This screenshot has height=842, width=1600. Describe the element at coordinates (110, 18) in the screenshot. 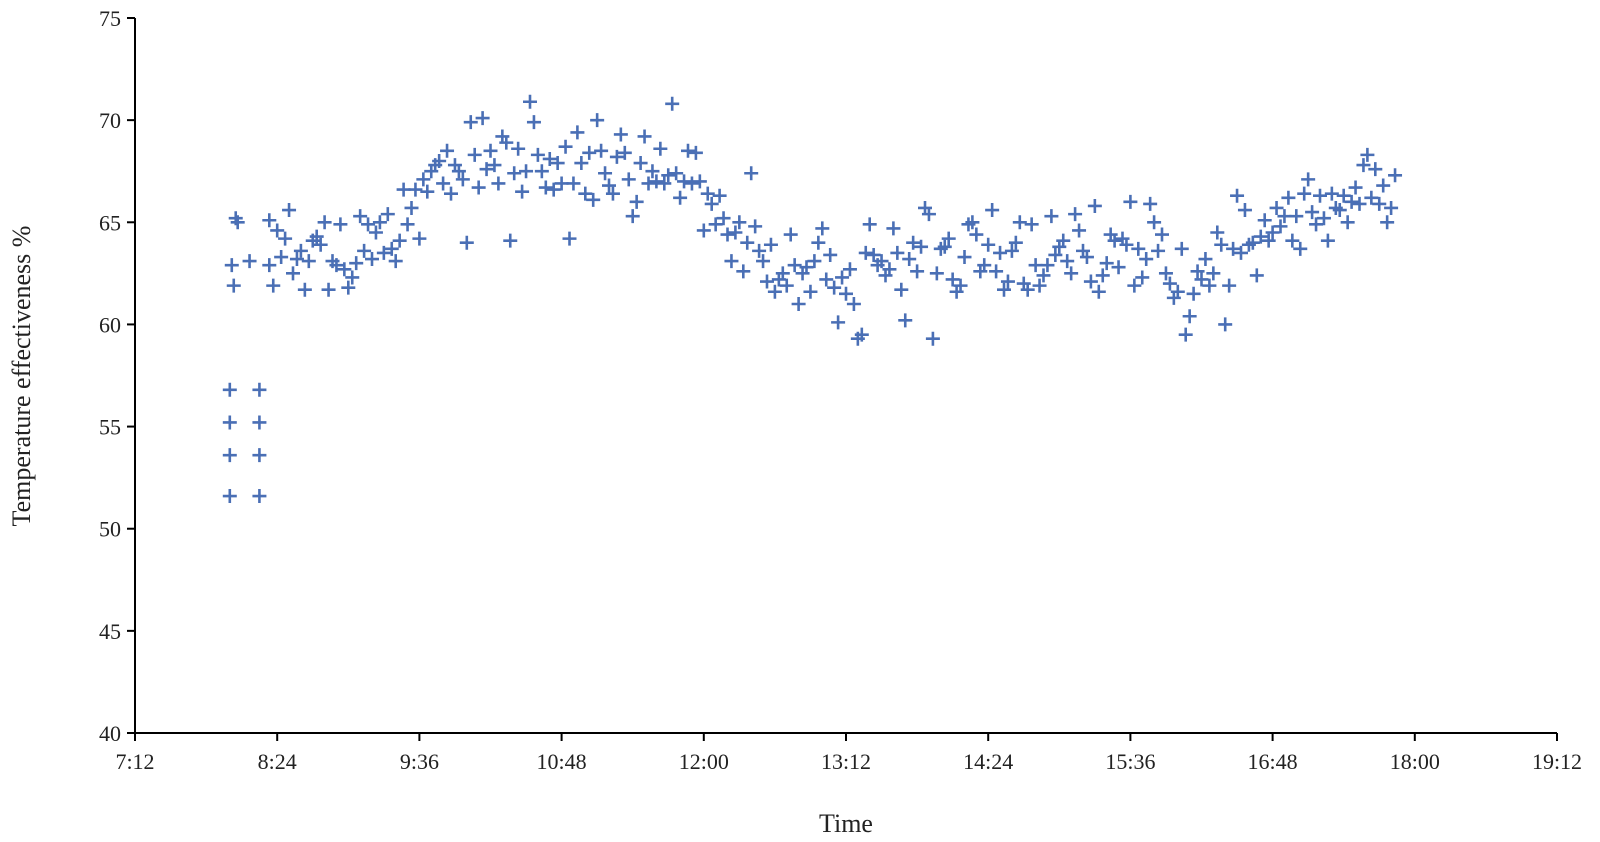

I see `y-tick-label: 75` at that location.